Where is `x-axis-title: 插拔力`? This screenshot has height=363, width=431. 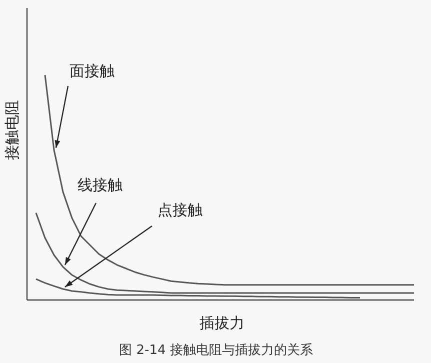
x-axis-title: 插拔力 is located at coordinates (222, 323).